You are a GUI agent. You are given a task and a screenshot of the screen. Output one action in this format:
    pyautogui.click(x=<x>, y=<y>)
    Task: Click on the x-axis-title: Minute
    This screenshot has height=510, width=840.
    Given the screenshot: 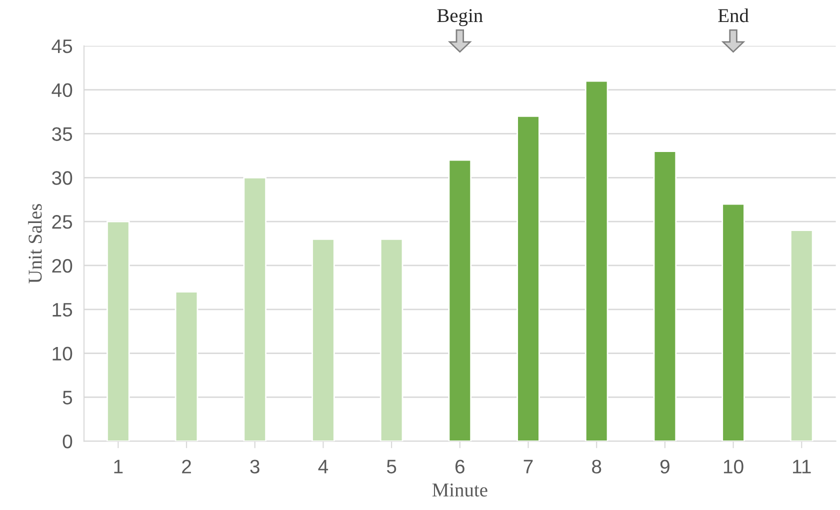 What is the action you would take?
    pyautogui.click(x=460, y=490)
    